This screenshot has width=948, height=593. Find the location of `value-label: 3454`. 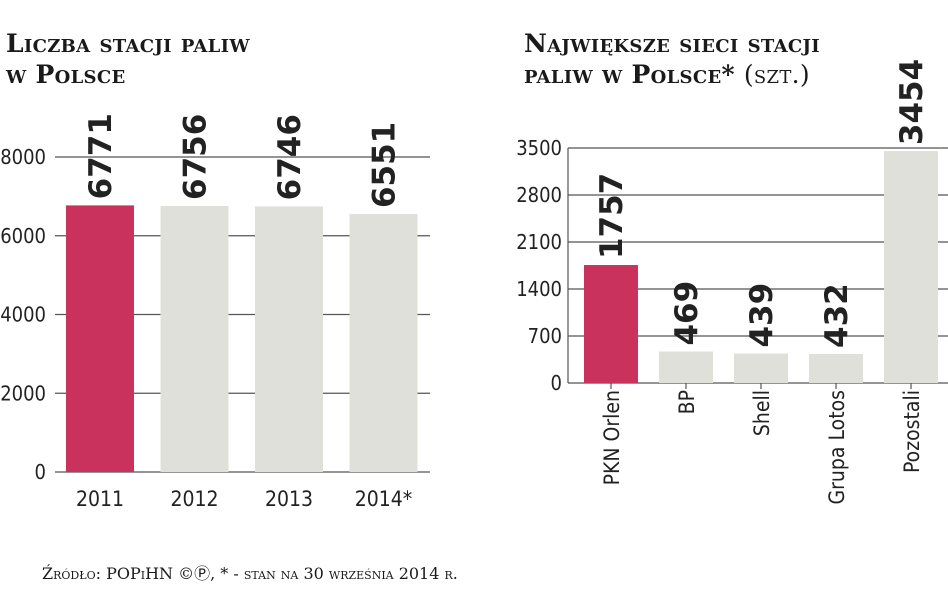

value-label: 3454 is located at coordinates (912, 102).